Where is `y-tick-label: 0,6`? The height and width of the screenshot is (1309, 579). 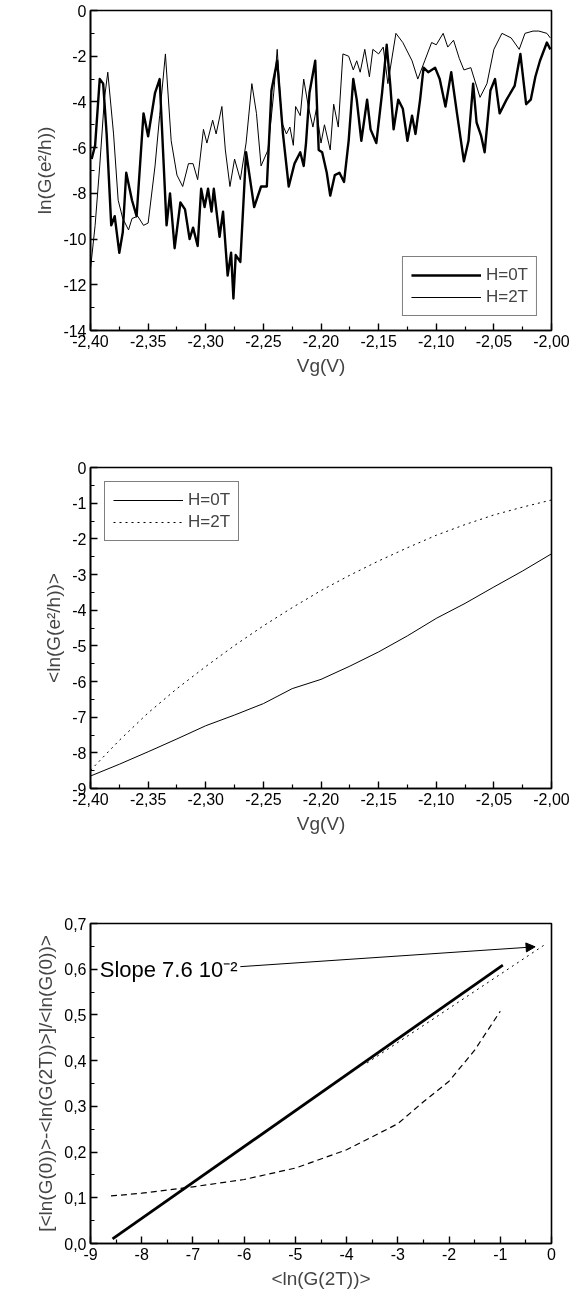
y-tick-label: 0,6 is located at coordinates (75, 970).